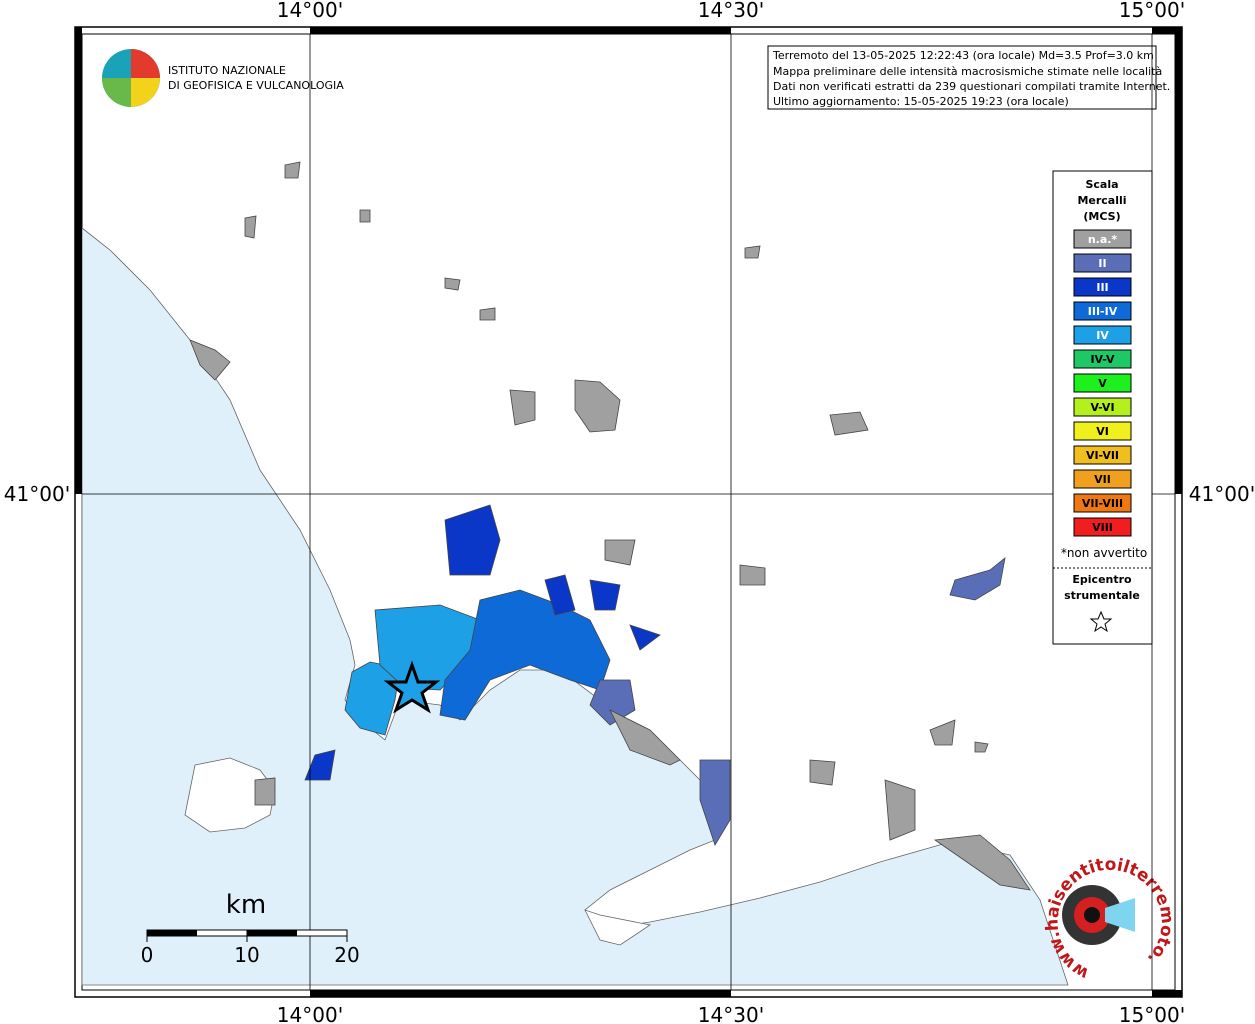 This screenshot has width=1255, height=1024. I want to click on legend-label: VII-VIII, so click(1102, 503).